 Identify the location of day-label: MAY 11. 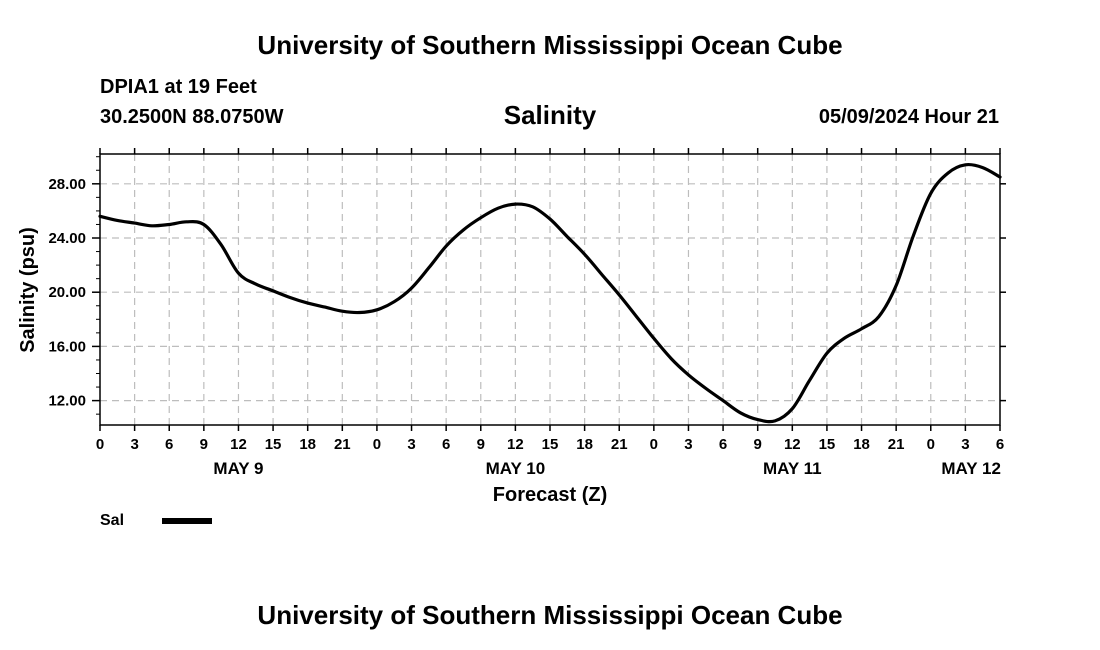
(792, 468).